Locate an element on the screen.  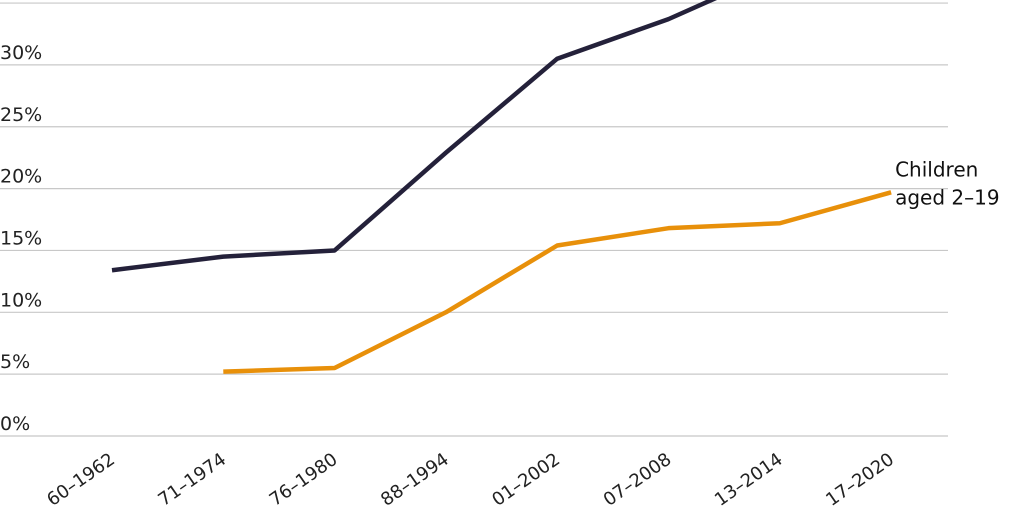
y-tick-label: 20% is located at coordinates (21, 177).